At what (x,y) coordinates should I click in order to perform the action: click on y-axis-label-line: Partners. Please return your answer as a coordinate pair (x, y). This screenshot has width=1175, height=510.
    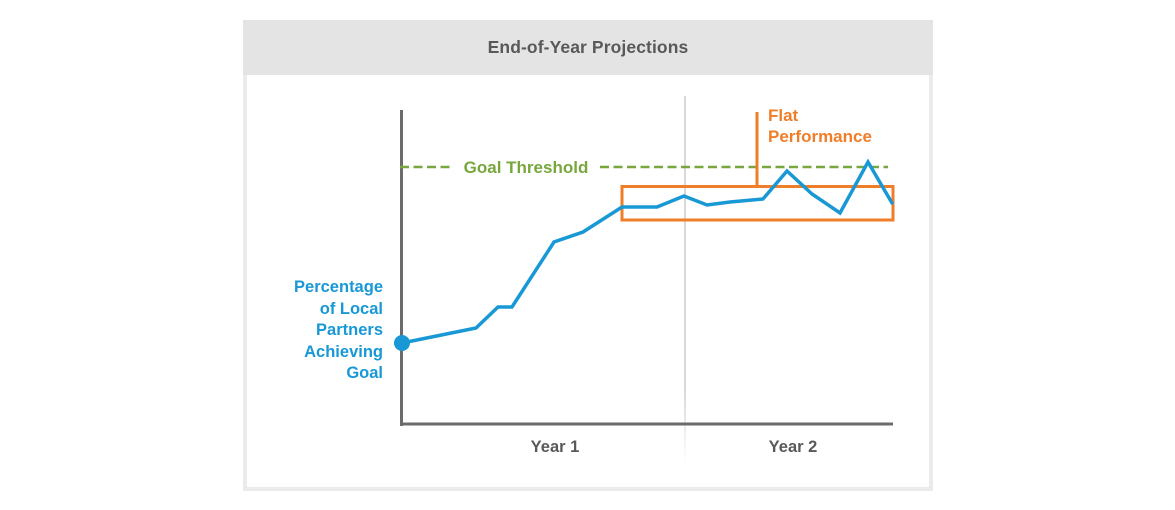
    Looking at the image, I should click on (349, 330).